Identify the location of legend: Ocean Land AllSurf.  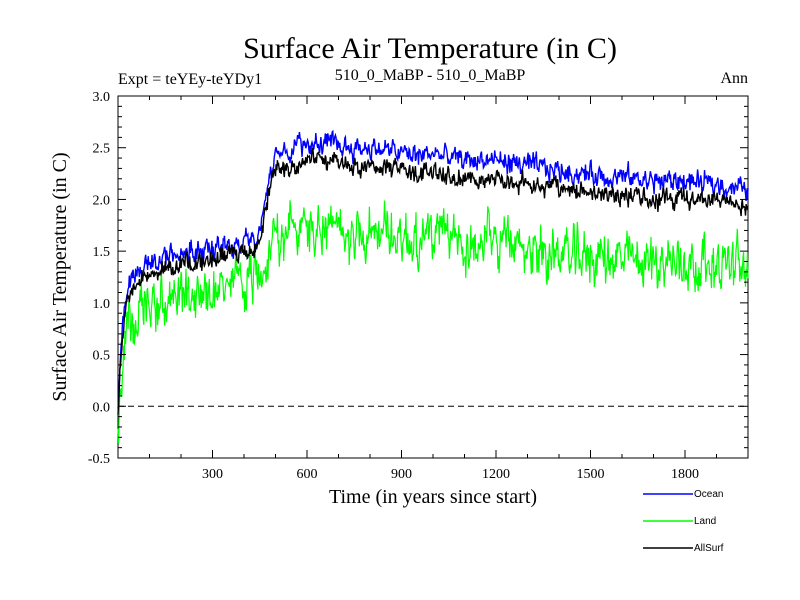
(683, 521).